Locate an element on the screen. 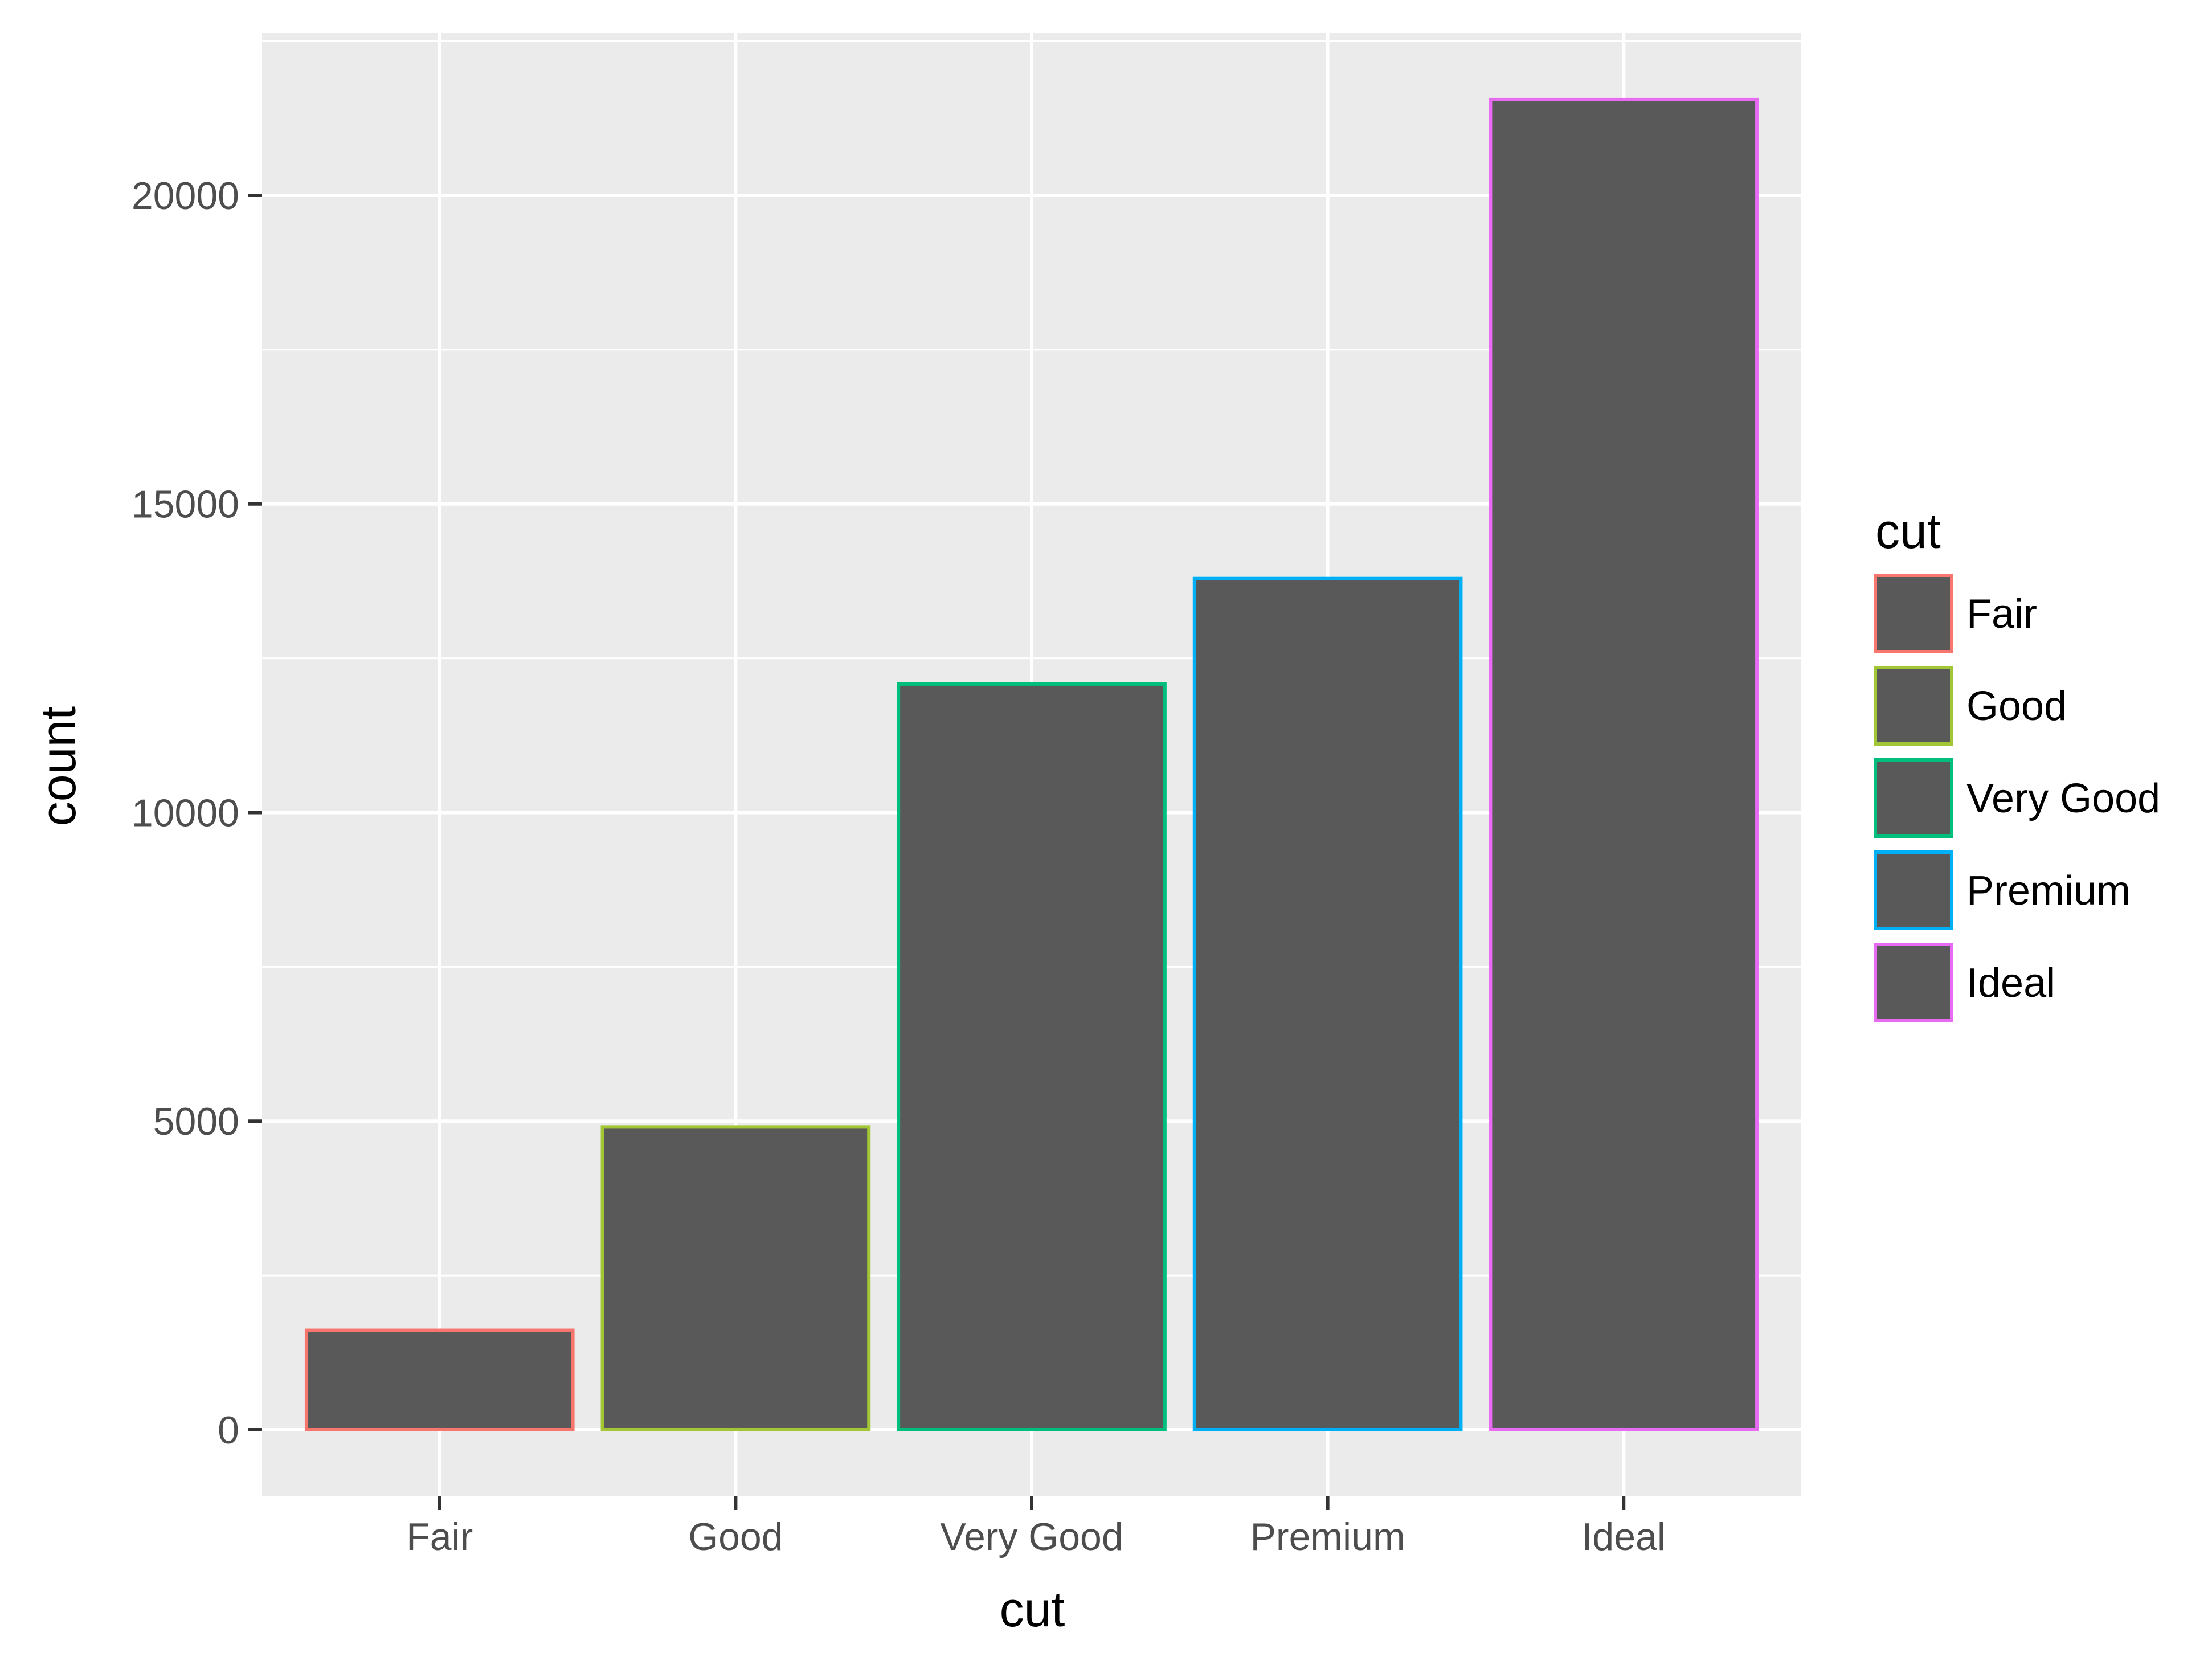 The width and height of the screenshot is (2212, 1665). y-axis: 0 5000 10000 15000 20000 is located at coordinates (197, 813).